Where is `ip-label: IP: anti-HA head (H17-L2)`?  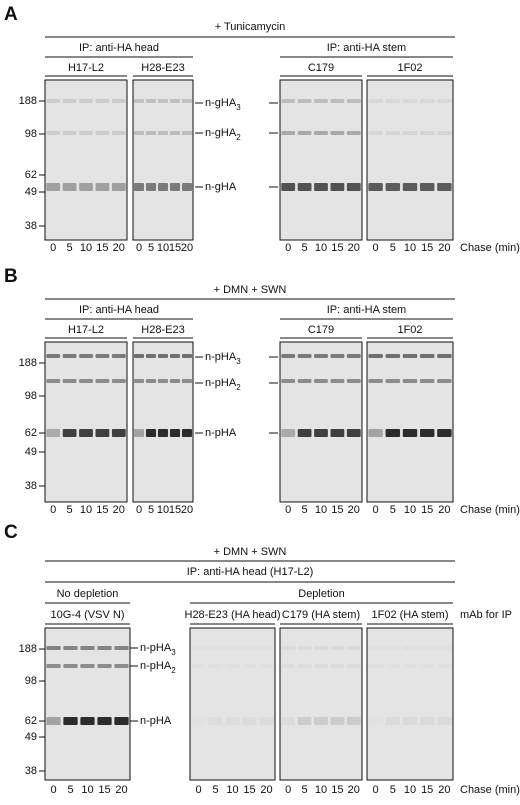 ip-label: IP: anti-HA head (H17-L2) is located at coordinates (250, 572).